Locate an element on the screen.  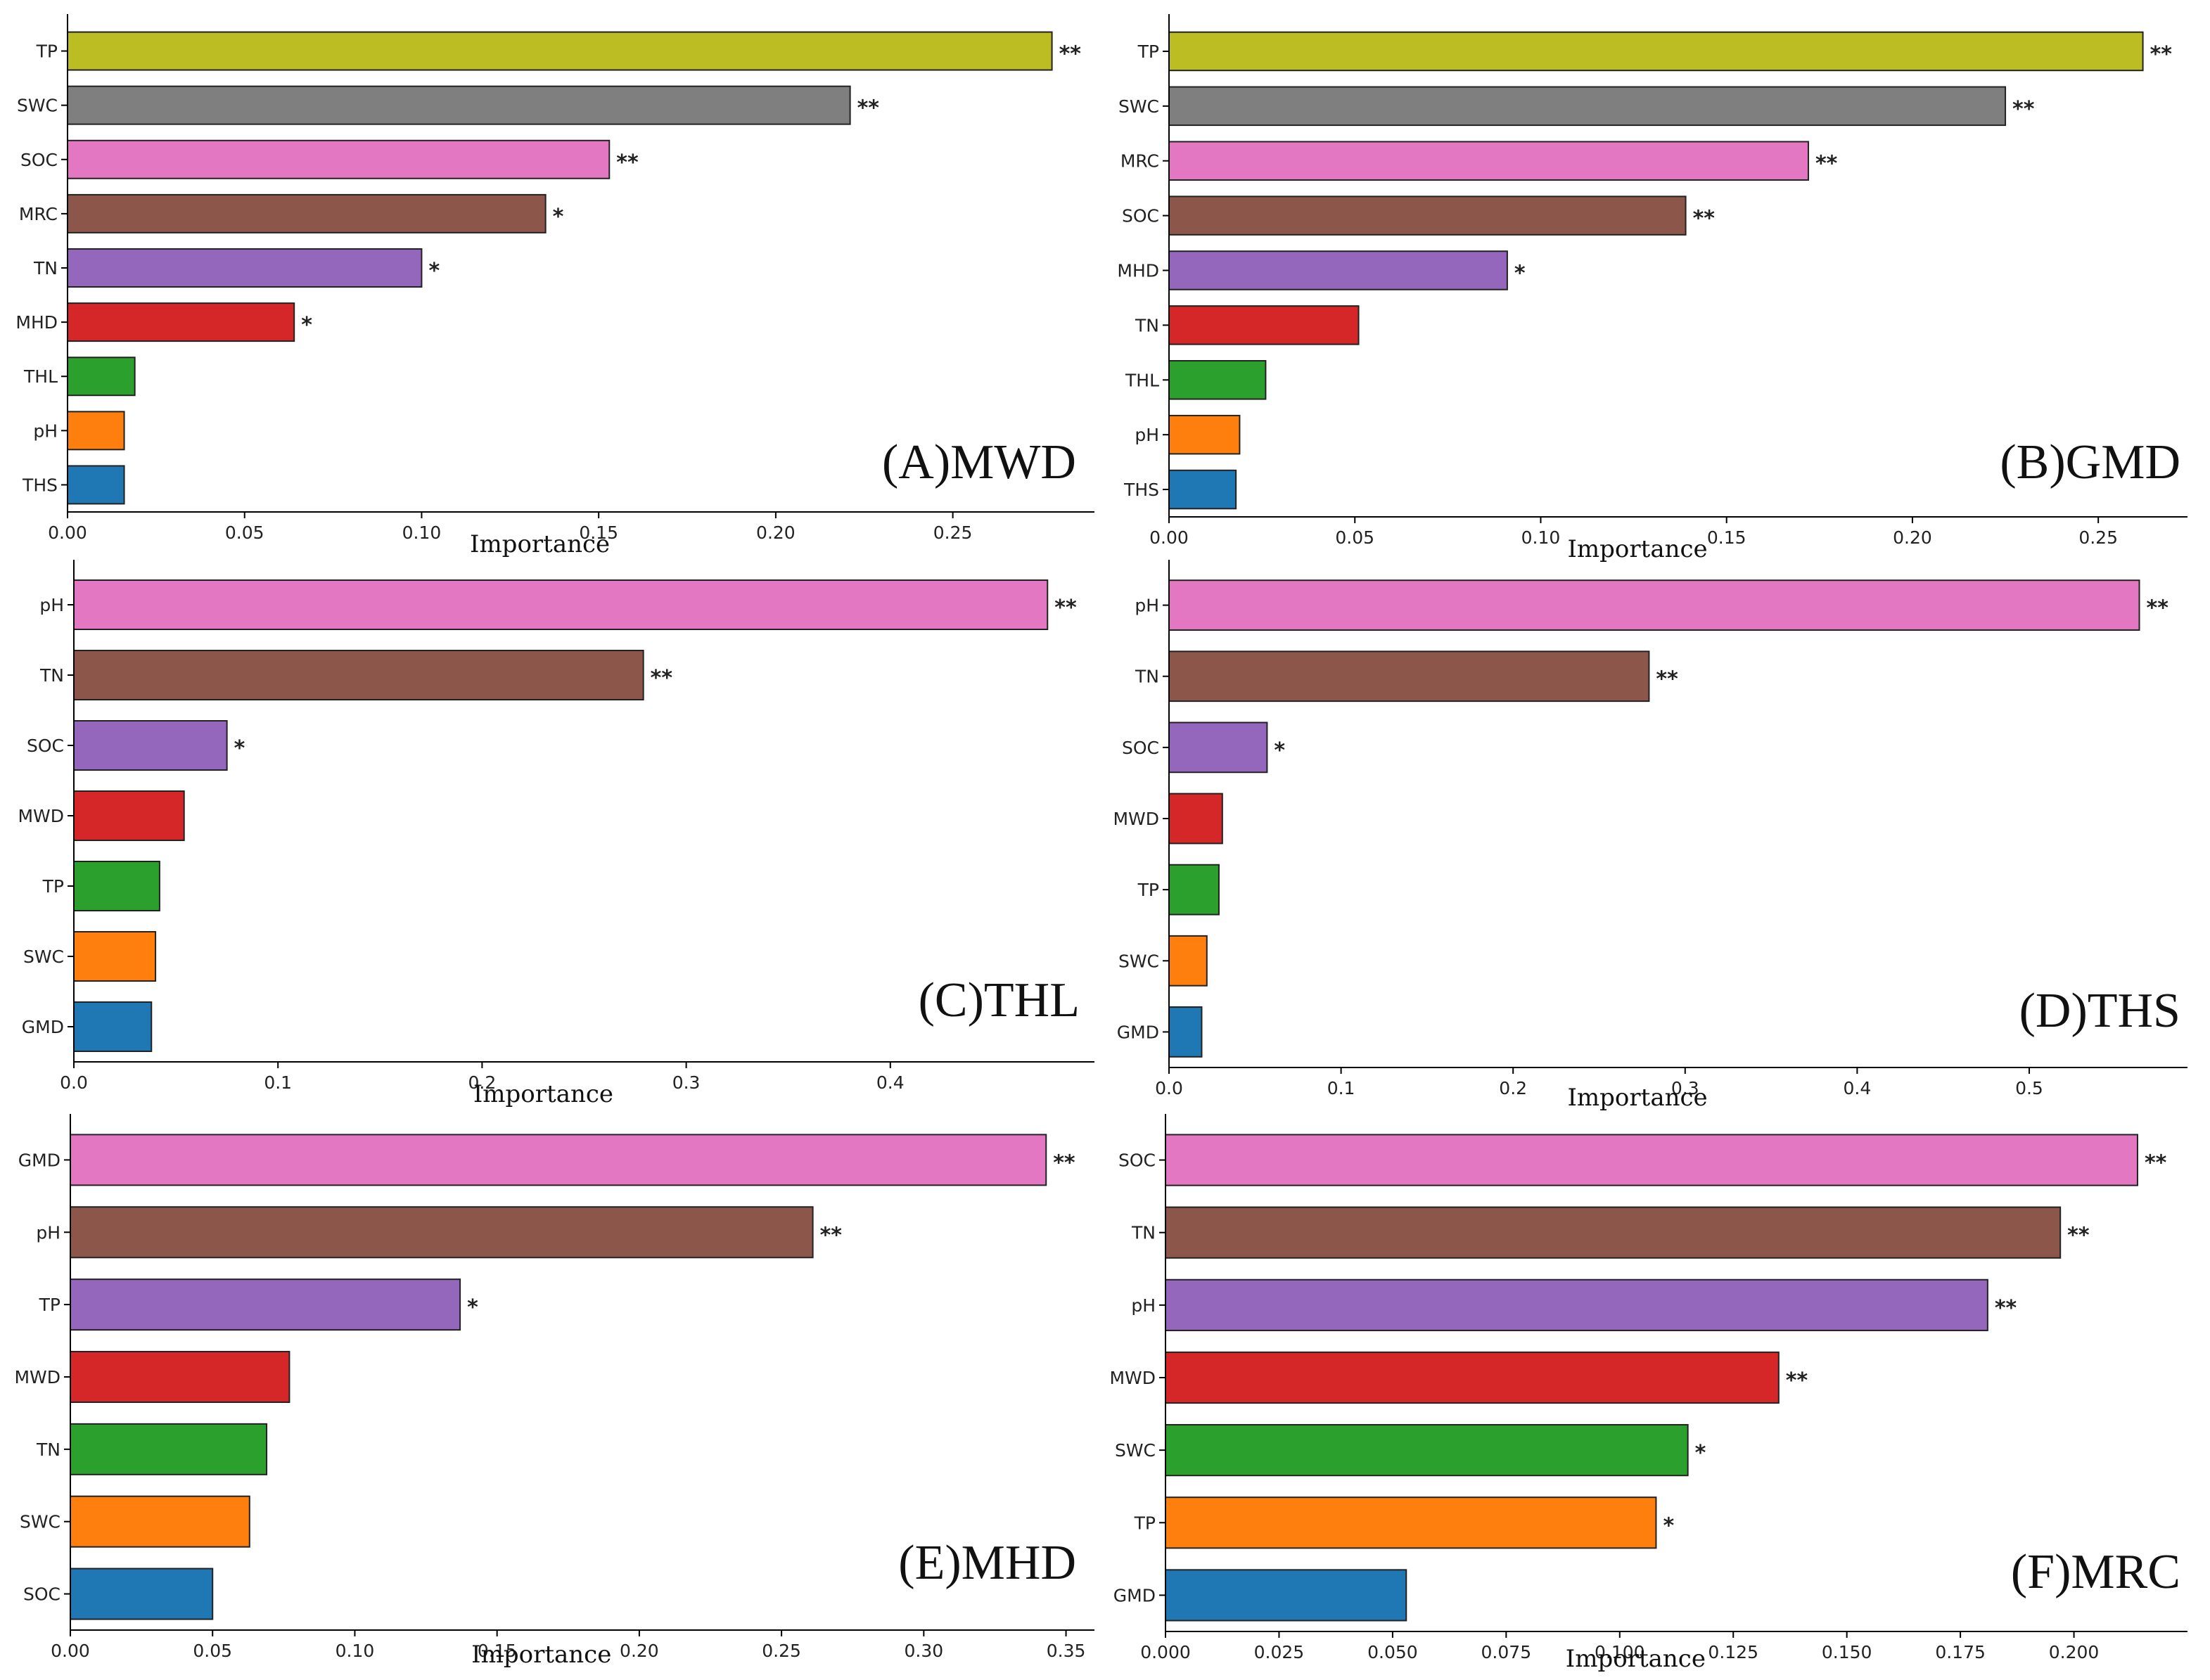
x-tick-label: 0.4 is located at coordinates (1857, 1088).